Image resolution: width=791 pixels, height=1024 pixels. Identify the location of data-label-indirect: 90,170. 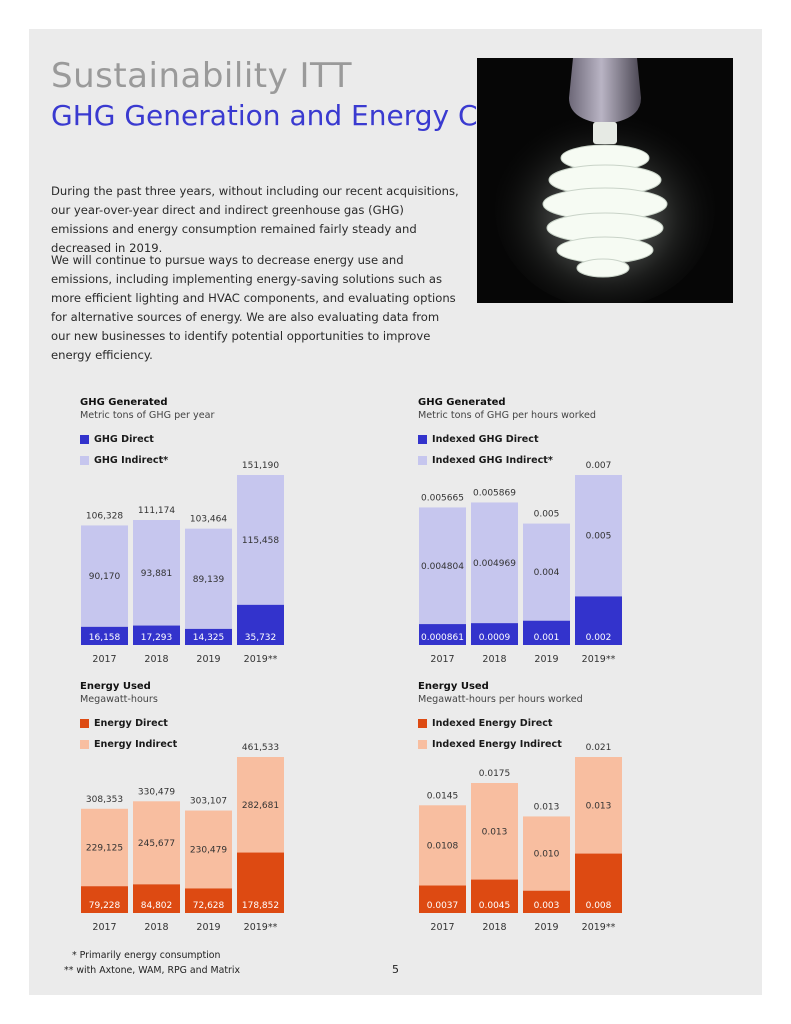
(105, 577).